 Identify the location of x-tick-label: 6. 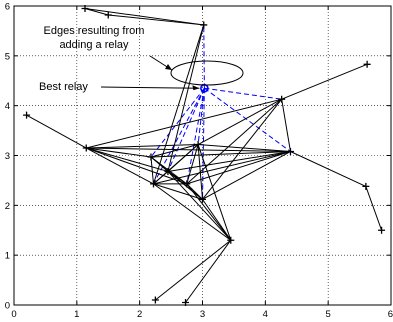
(390, 314).